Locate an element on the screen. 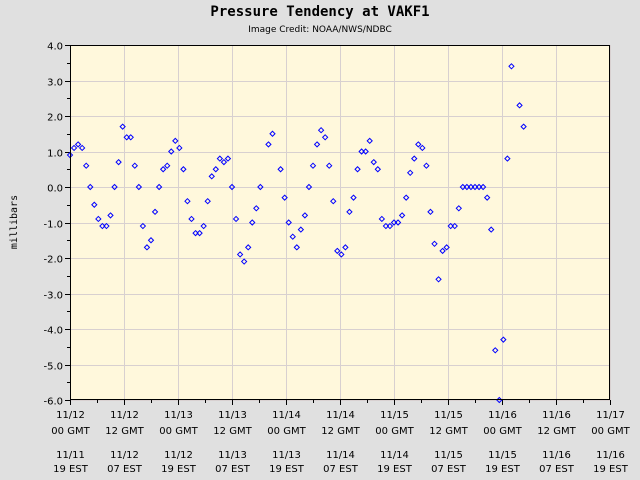 This screenshot has height=480, width=640. x-tick-label-gmt-date: 11/17 is located at coordinates (610, 415).